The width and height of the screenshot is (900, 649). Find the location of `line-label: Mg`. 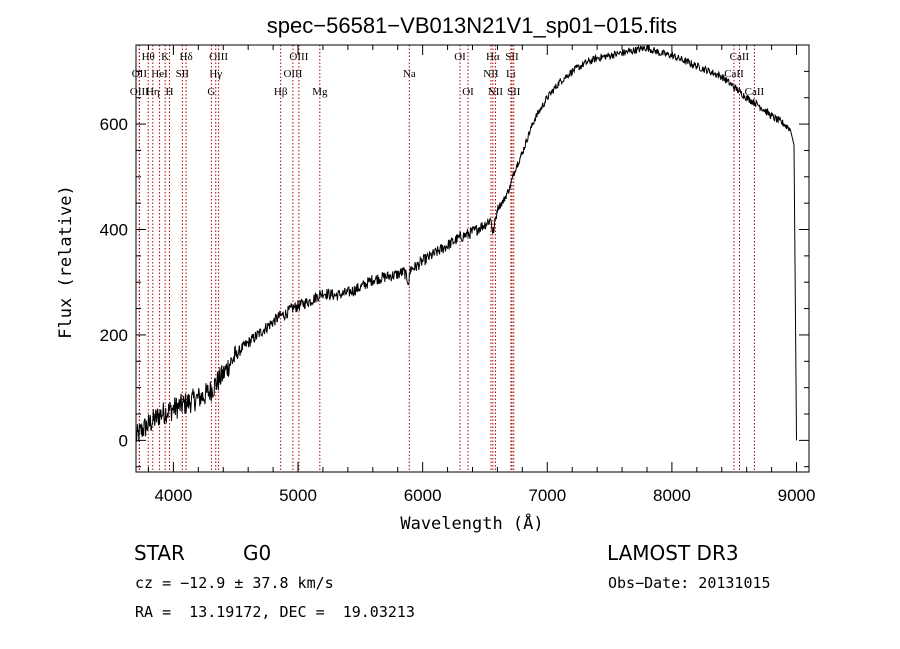

line-label: Mg is located at coordinates (320, 92).